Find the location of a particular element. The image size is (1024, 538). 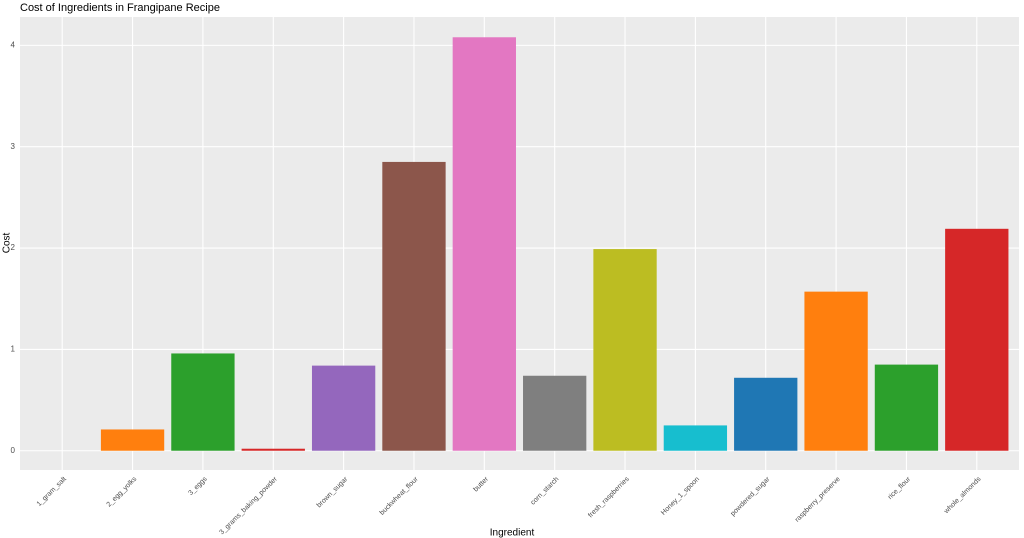

x-tick-label: butter is located at coordinates (481, 484).